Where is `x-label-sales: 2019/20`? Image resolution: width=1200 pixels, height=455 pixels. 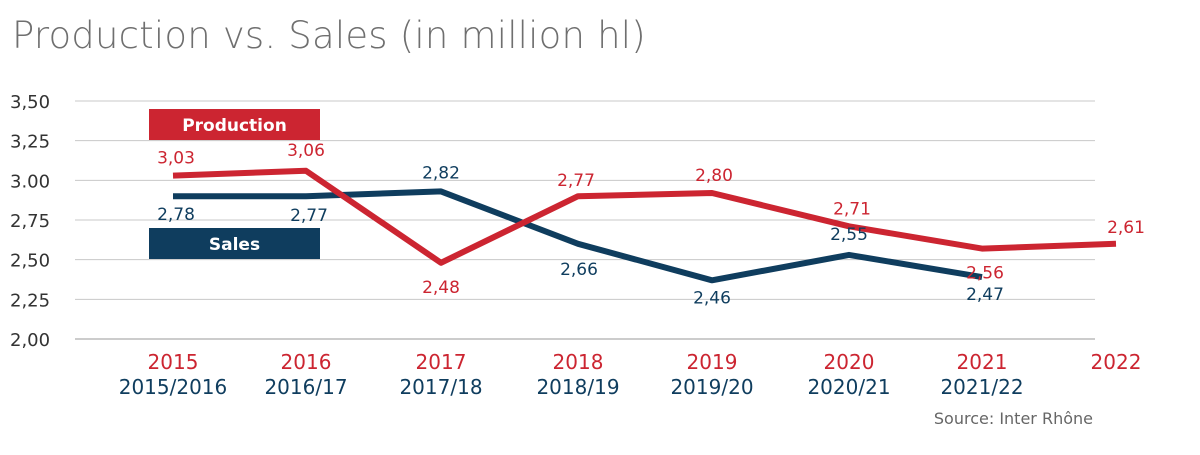
x-label-sales: 2019/20 is located at coordinates (711, 387).